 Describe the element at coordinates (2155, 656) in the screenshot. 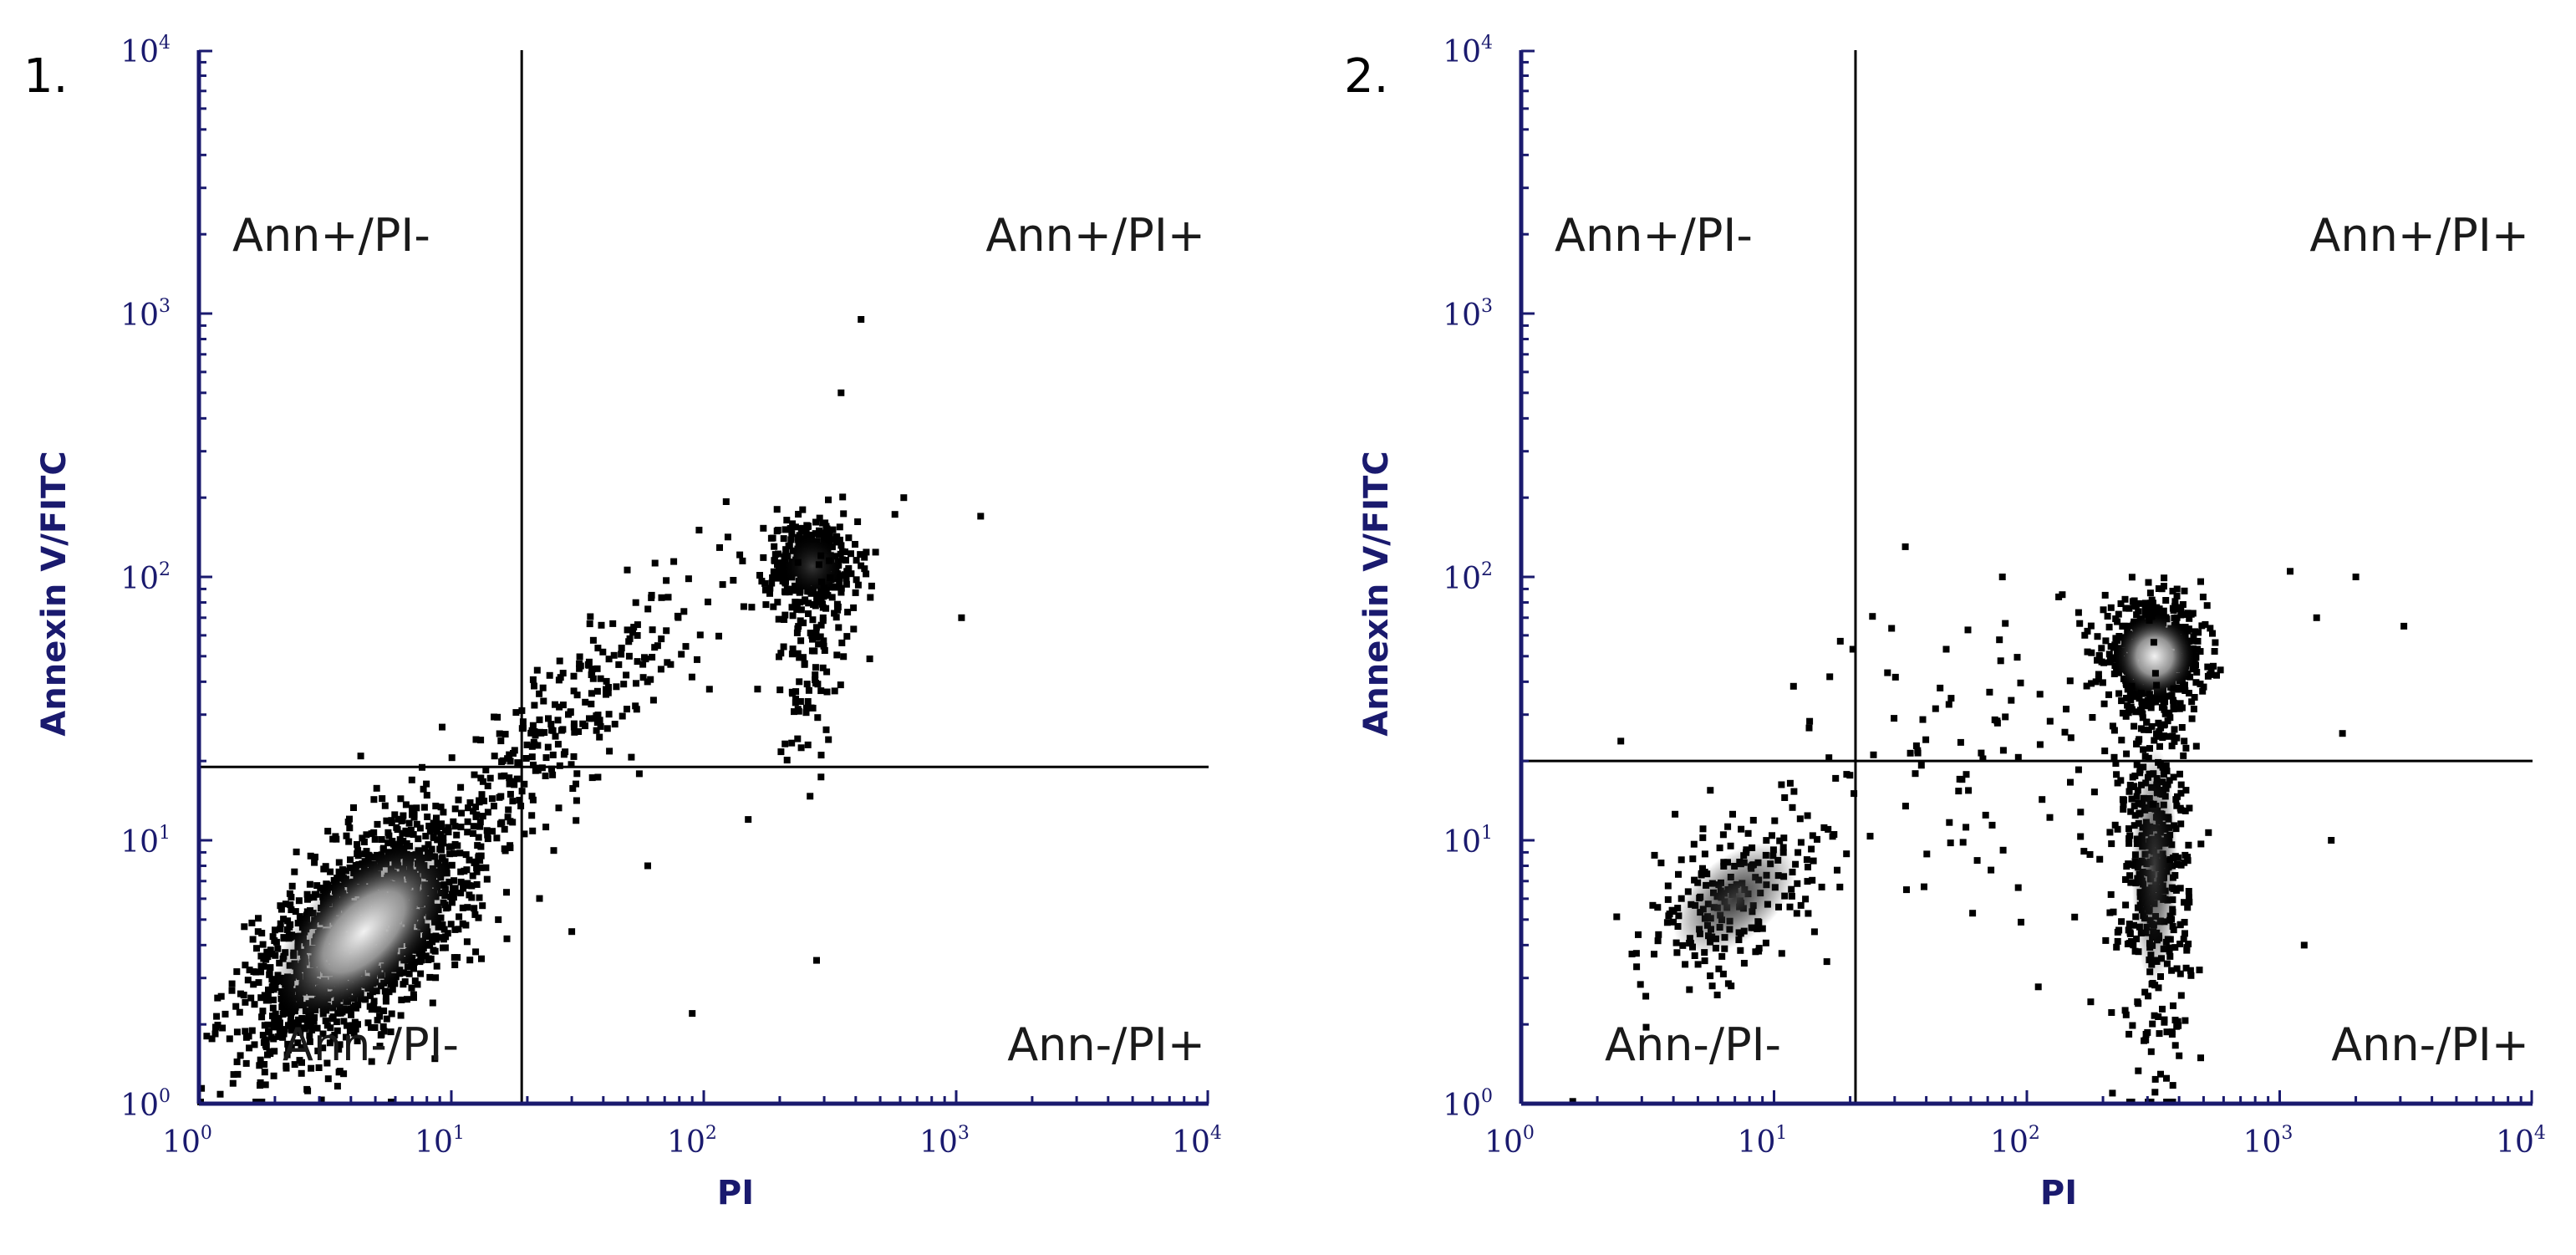

I see `density-core` at that location.